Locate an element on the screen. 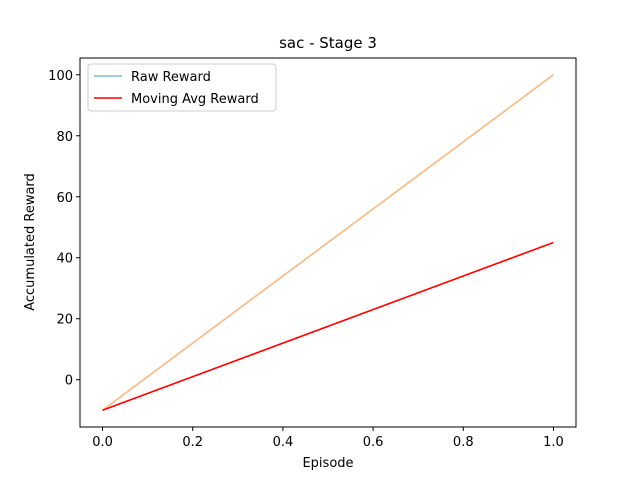  x-tick-label: 0.4 is located at coordinates (283, 442).